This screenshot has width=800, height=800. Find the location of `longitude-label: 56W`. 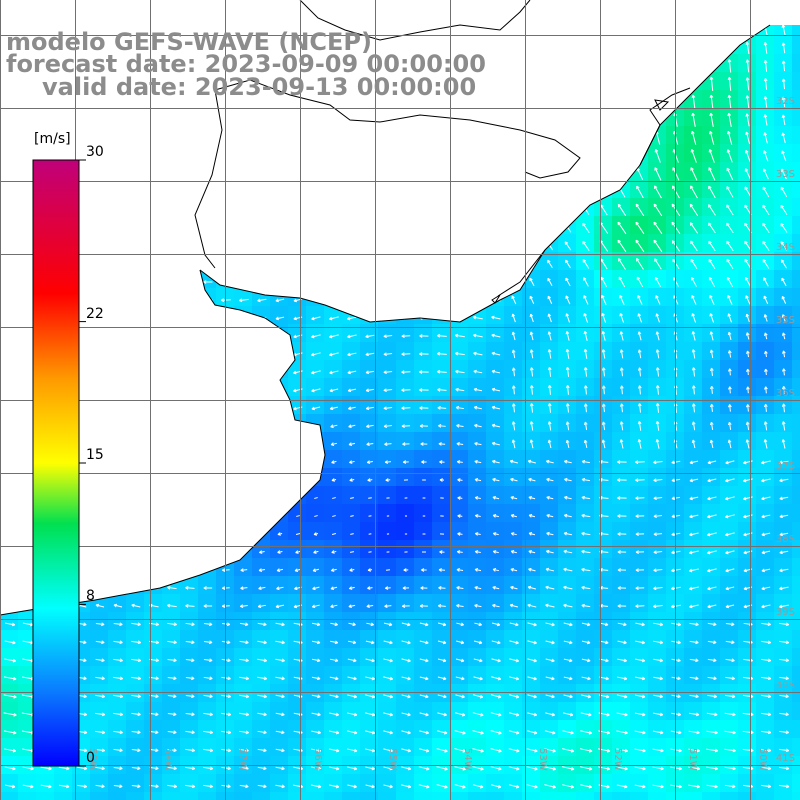

longitude-label: 56W is located at coordinates (317, 759).